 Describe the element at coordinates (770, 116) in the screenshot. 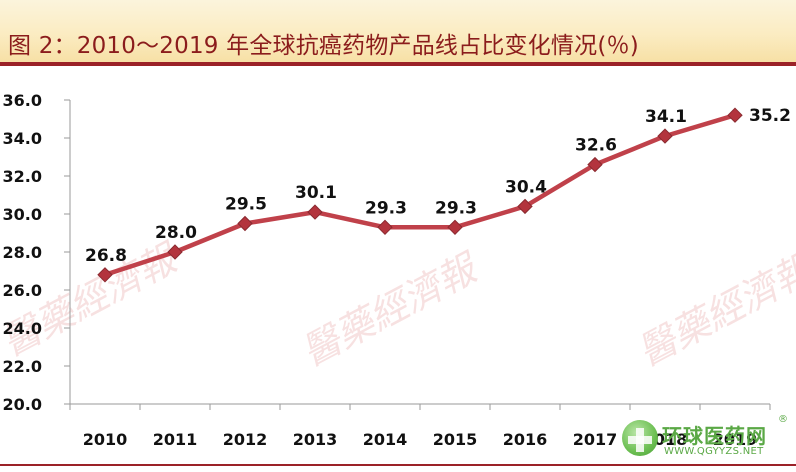

I see `data-label: 35.2` at that location.